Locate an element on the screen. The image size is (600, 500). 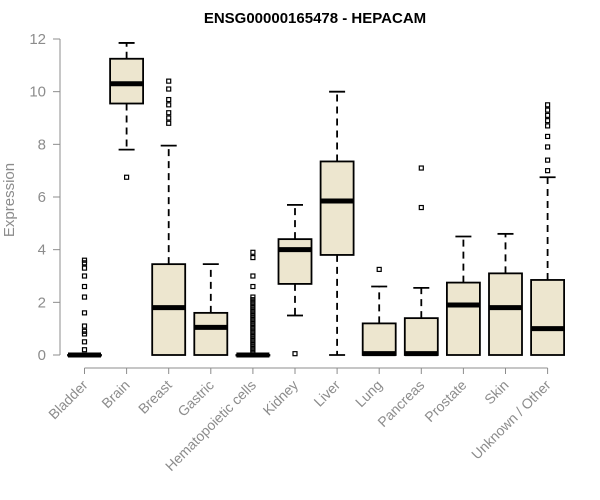
y-tick-label: 2 is located at coordinates (42, 302).